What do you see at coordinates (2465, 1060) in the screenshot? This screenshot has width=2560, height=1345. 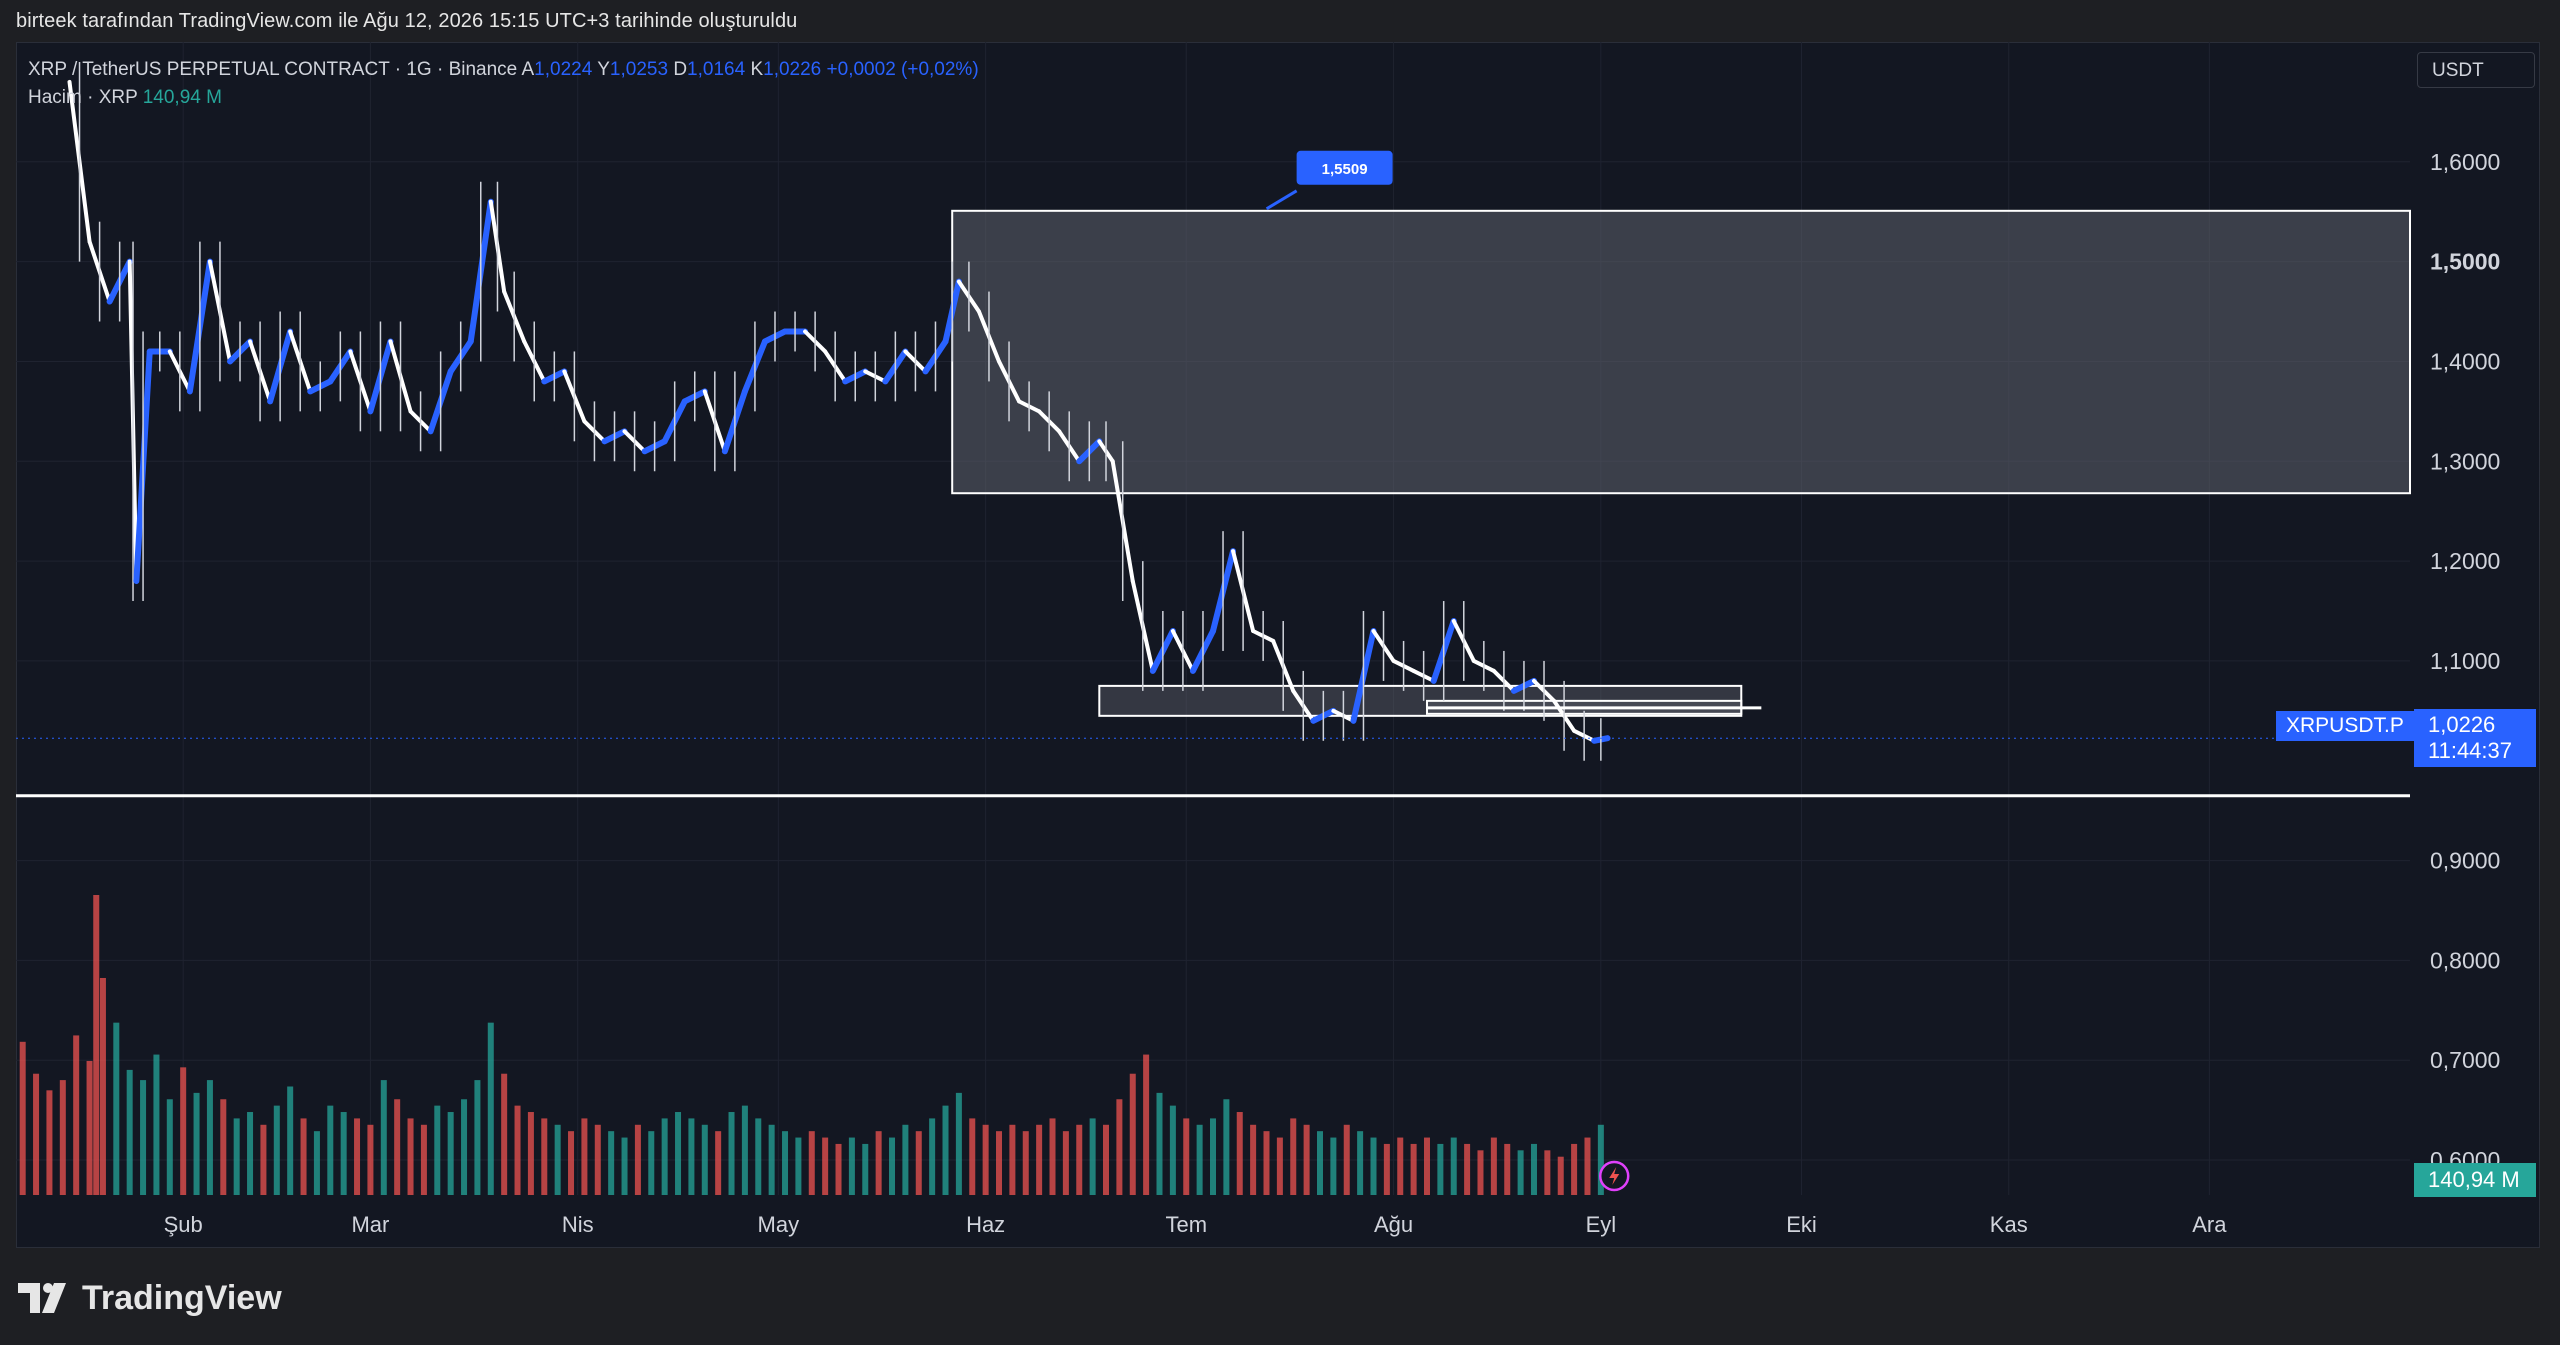 I see `y-tick-label: 0,7000` at bounding box center [2465, 1060].